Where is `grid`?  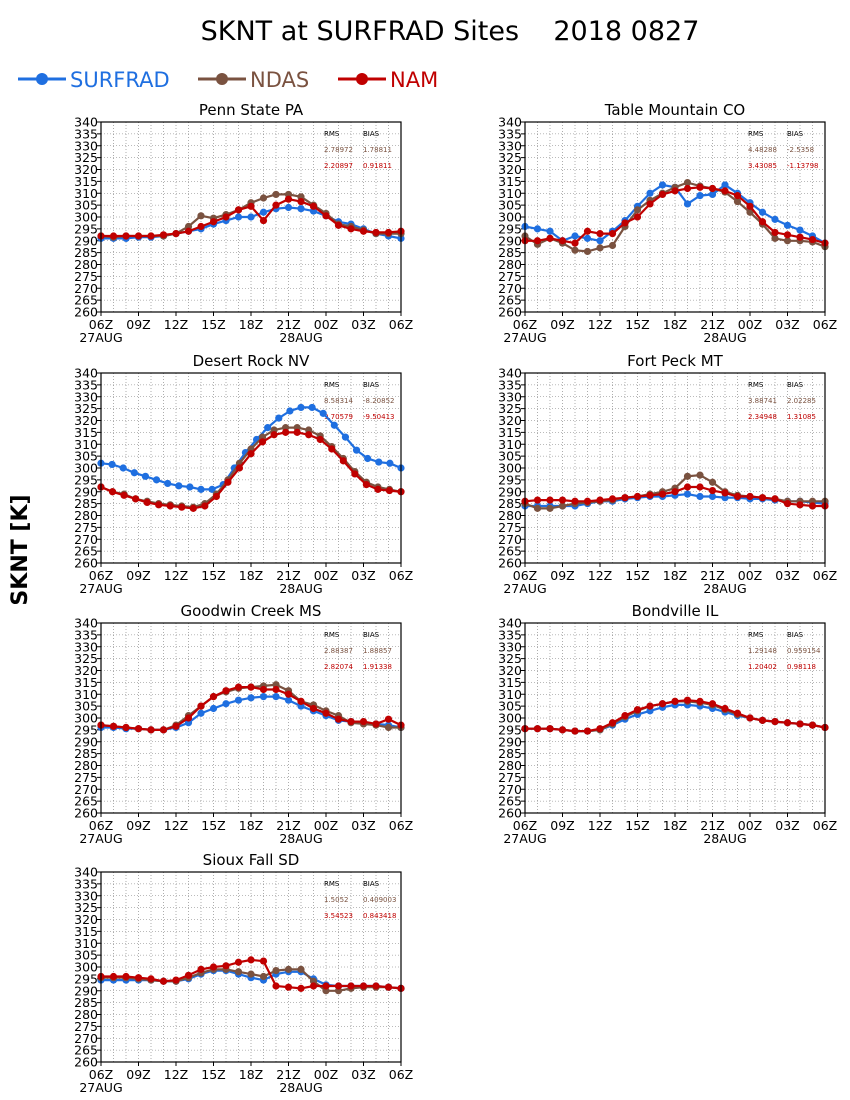 grid is located at coordinates (251, 468).